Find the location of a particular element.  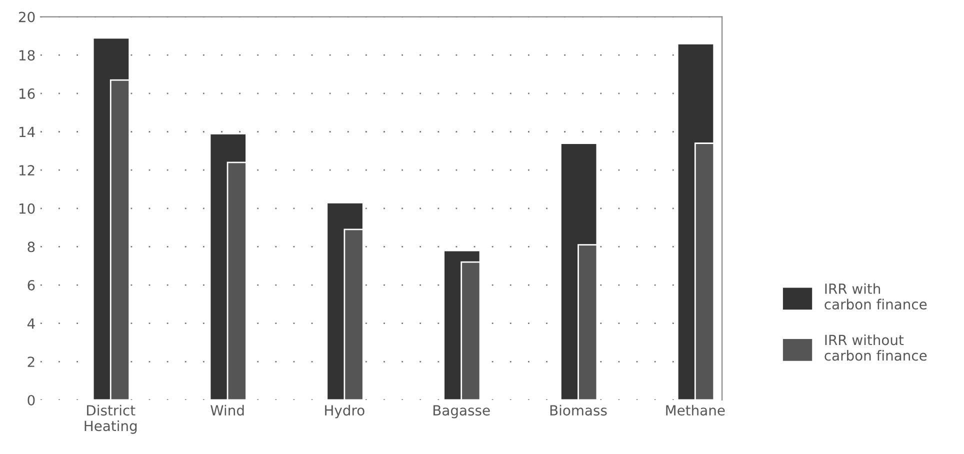

x-tick-label: Hydro is located at coordinates (344, 411).